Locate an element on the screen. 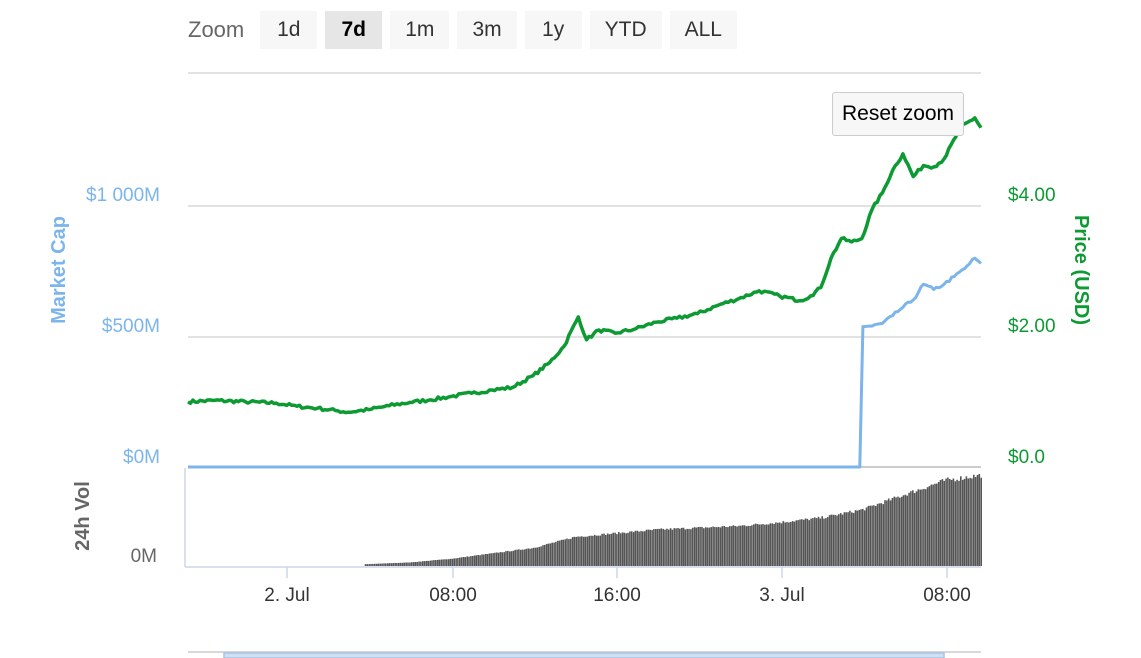 This screenshot has width=1141, height=658. zoom-3m-button: 3m is located at coordinates (487, 30).